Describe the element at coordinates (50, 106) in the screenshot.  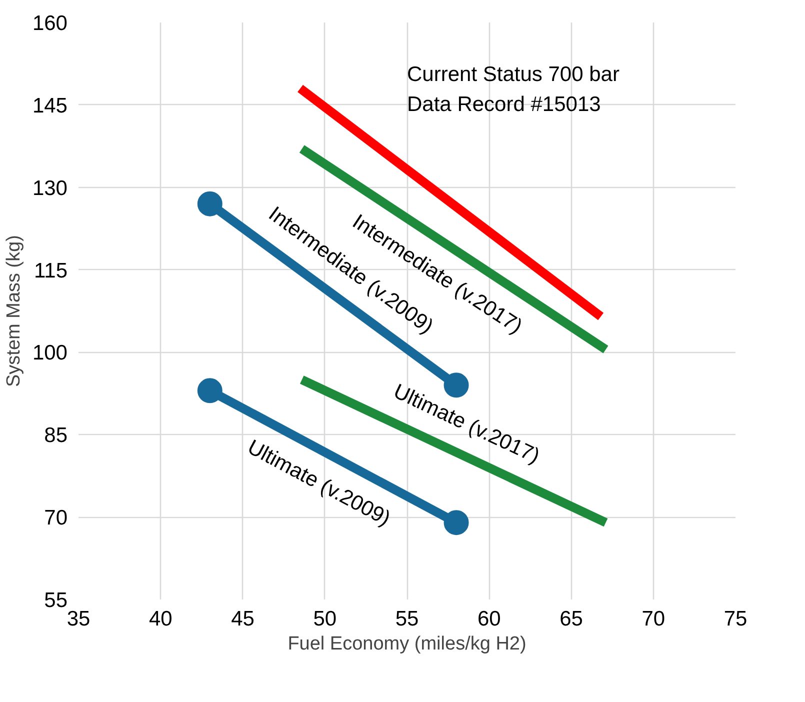
I see `y-tick-label: 145` at that location.